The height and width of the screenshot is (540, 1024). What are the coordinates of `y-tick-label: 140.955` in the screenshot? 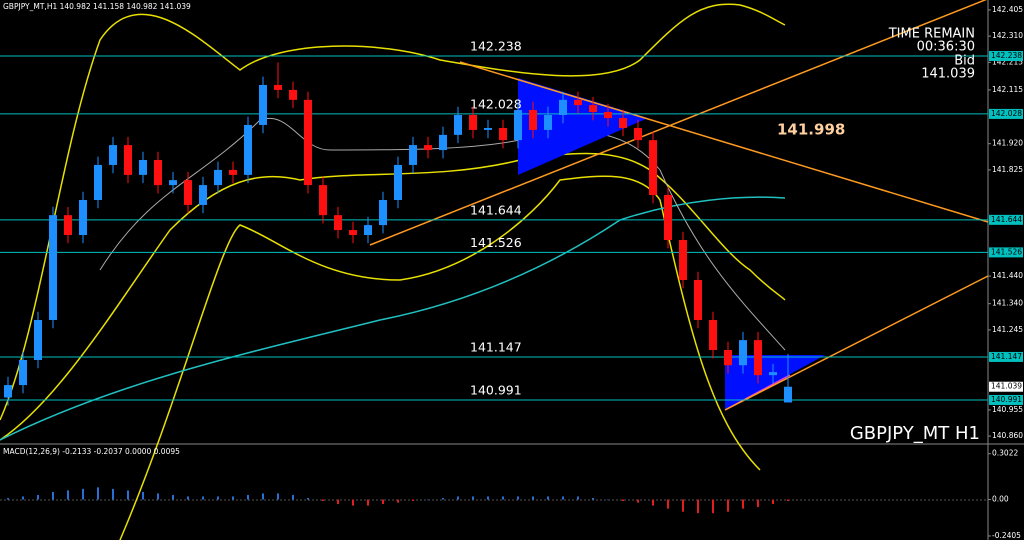 It's located at (1007, 409).